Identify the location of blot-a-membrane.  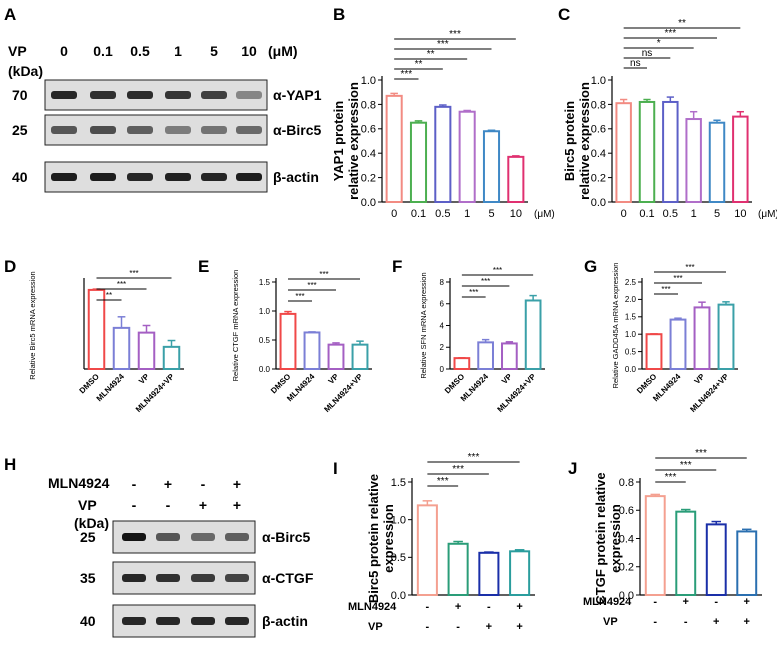
(156, 177).